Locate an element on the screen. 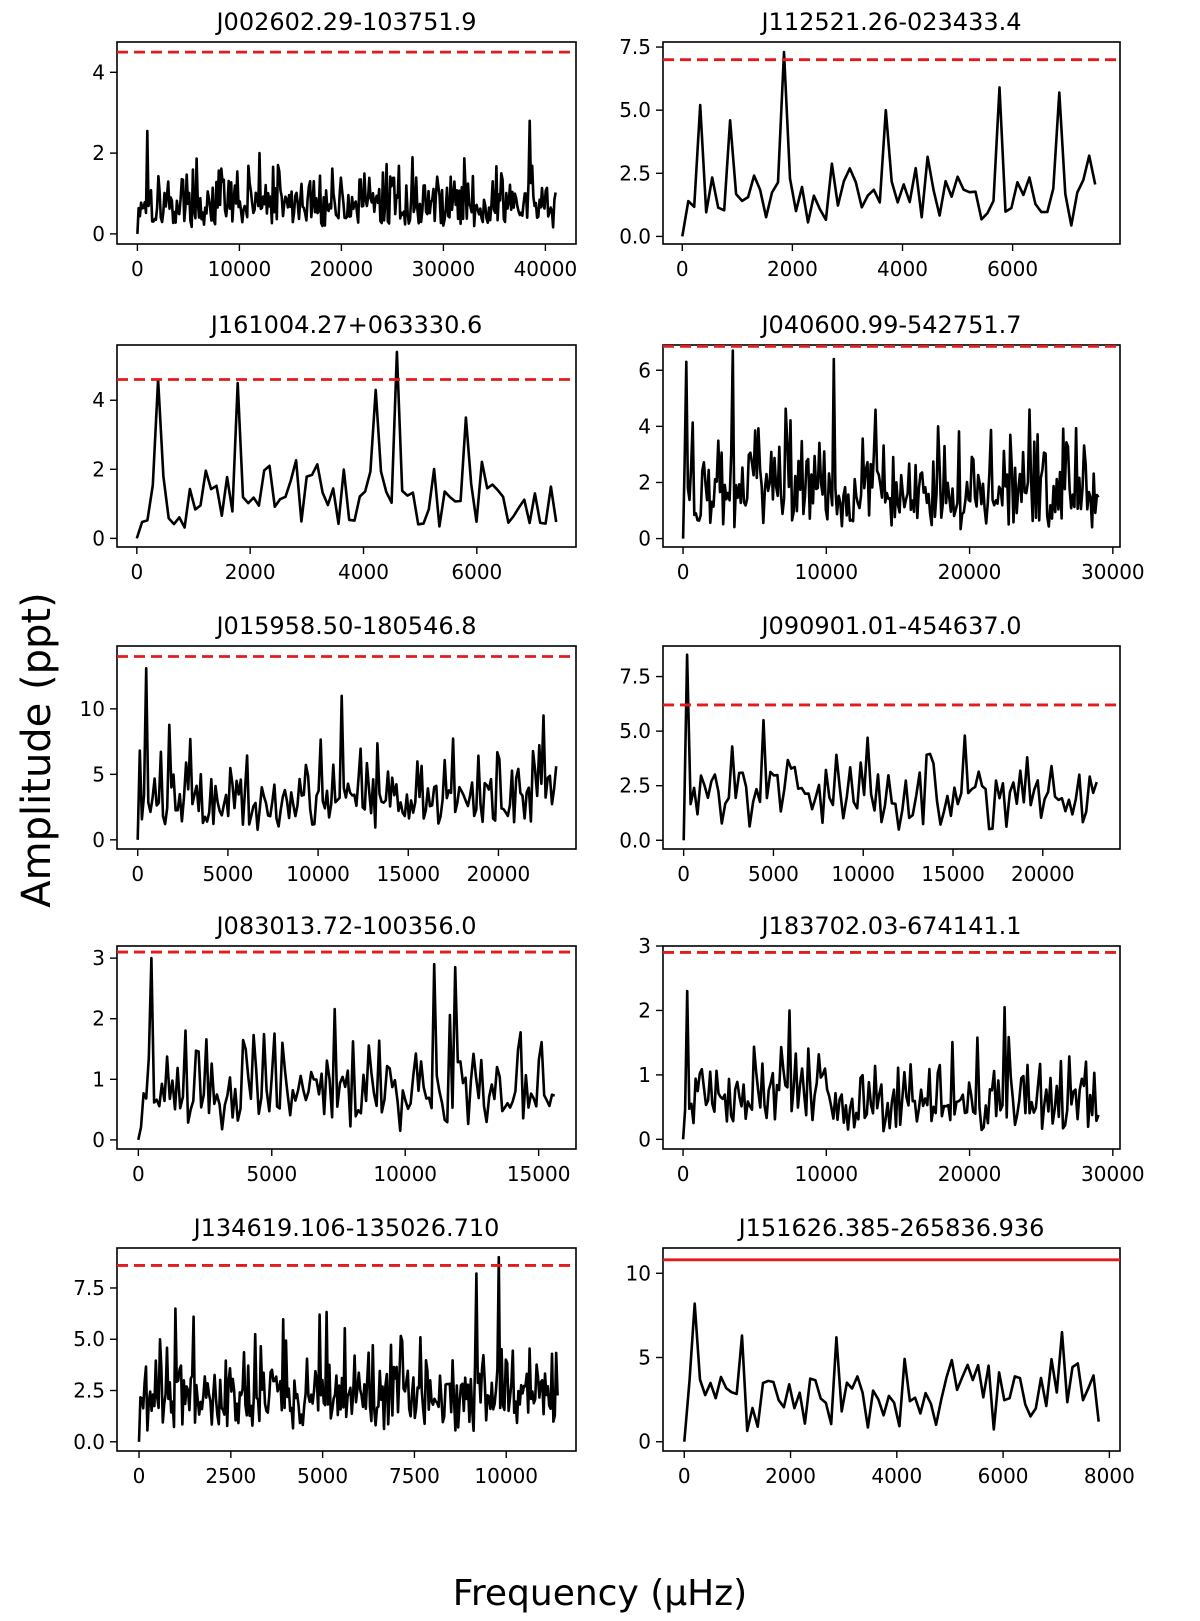  chart-title: J151626.385-265836.936 is located at coordinates (891, 1228).